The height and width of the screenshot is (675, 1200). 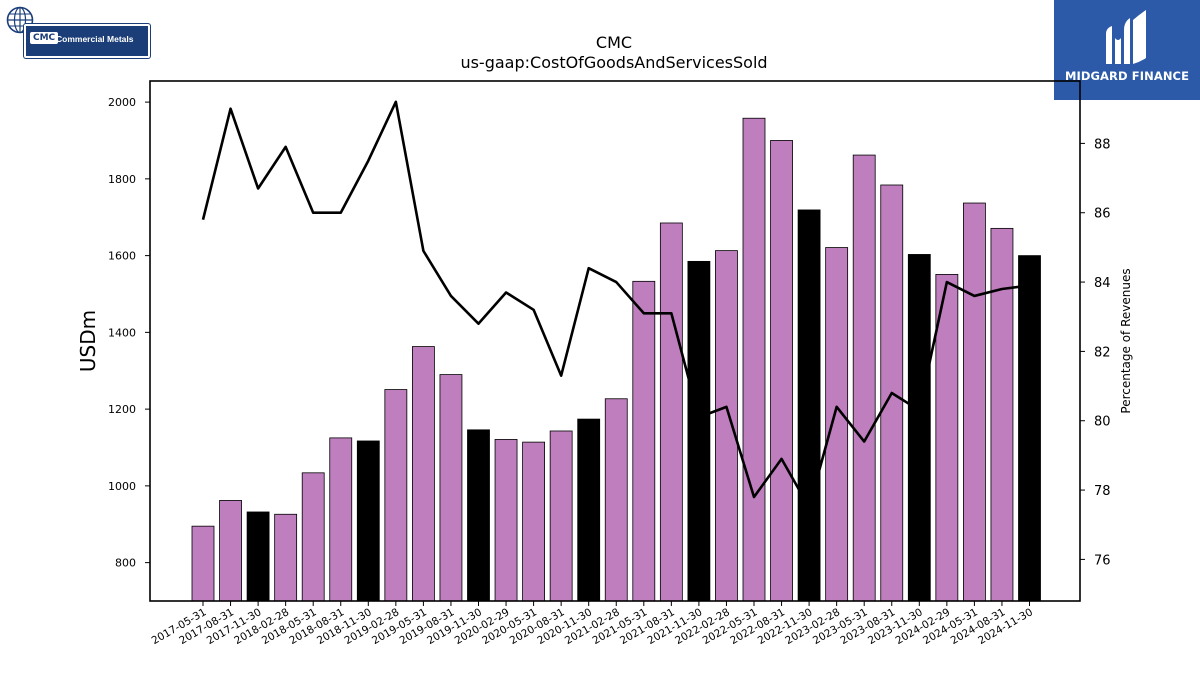 I want to click on y2-axis-label: Percentage of Revenues, so click(x=1126, y=340).